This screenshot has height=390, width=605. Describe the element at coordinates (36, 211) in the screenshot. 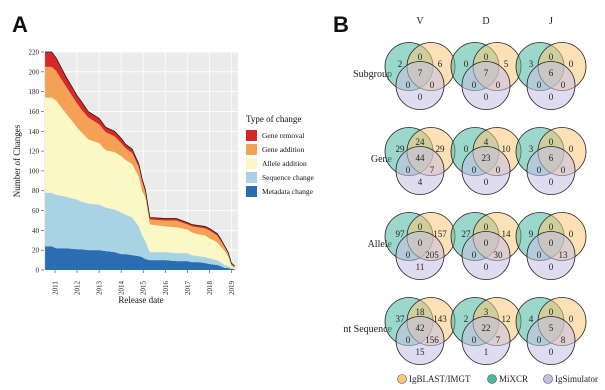

I see `y-tick-label: 60` at that location.